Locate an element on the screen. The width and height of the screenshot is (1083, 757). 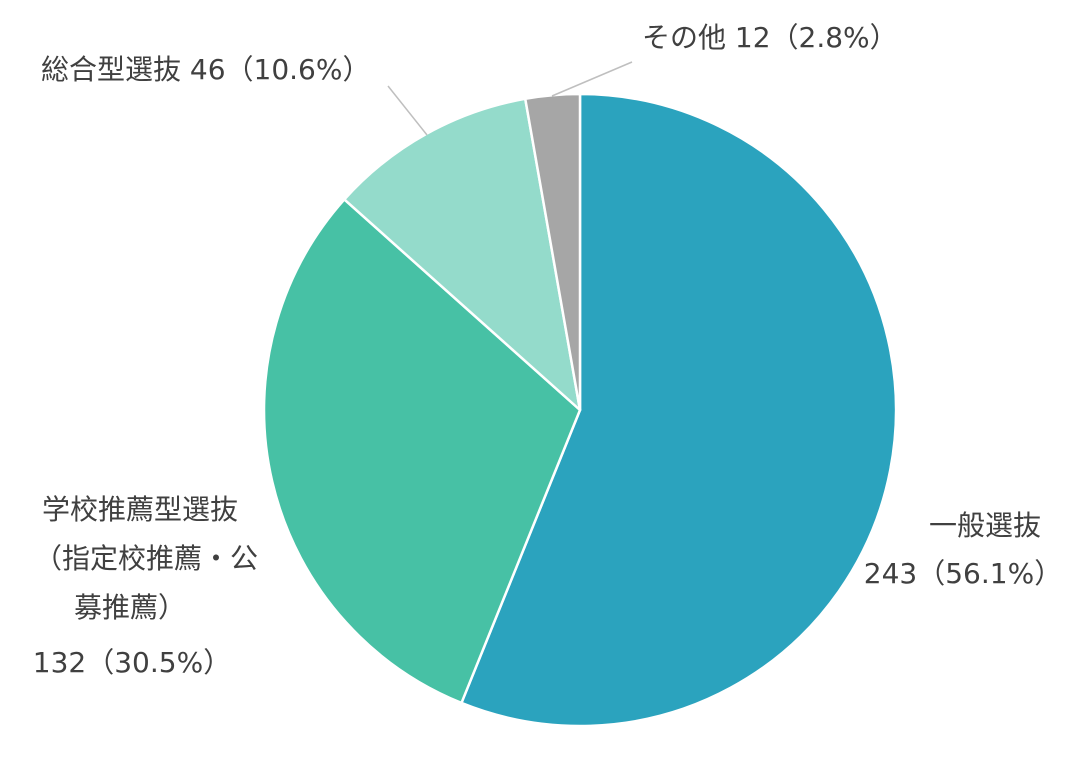
slice-label-suisen-line2: （指定校推薦・公 is located at coordinates (146, 558).